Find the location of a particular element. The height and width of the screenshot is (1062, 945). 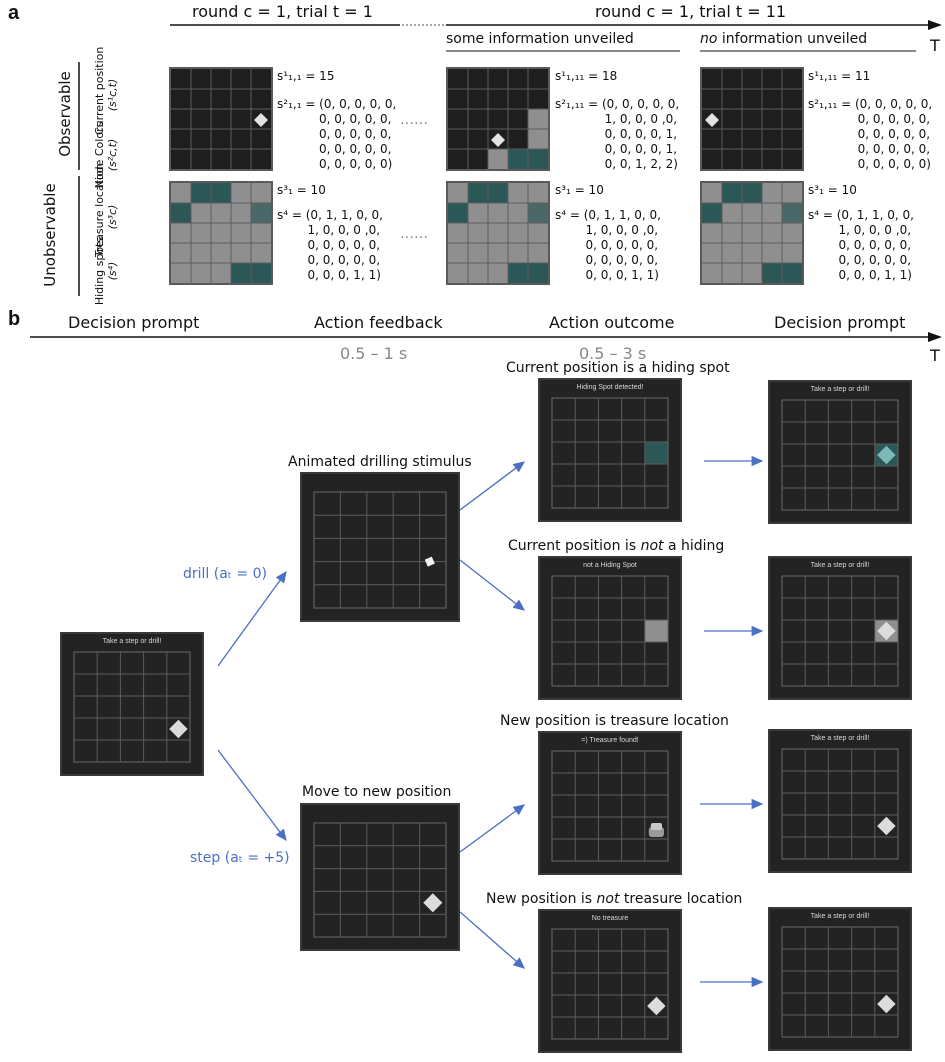

screen-drill-animation is located at coordinates (380, 547).